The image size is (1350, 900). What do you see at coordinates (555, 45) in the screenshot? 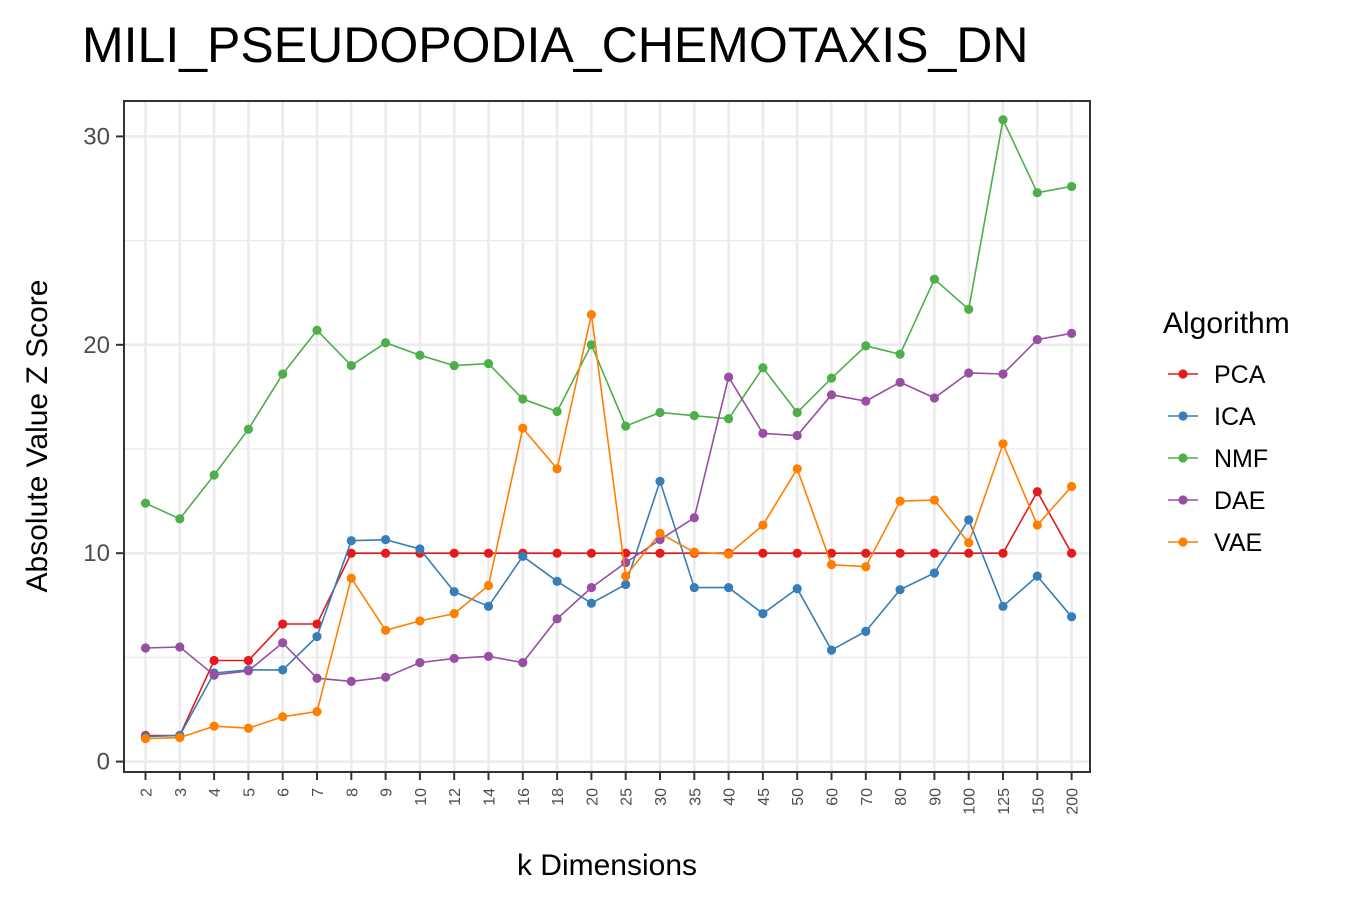
I see `chart-title: MILI_PSEUDOPODIA_CHEMOTAXIS_DN` at bounding box center [555, 45].